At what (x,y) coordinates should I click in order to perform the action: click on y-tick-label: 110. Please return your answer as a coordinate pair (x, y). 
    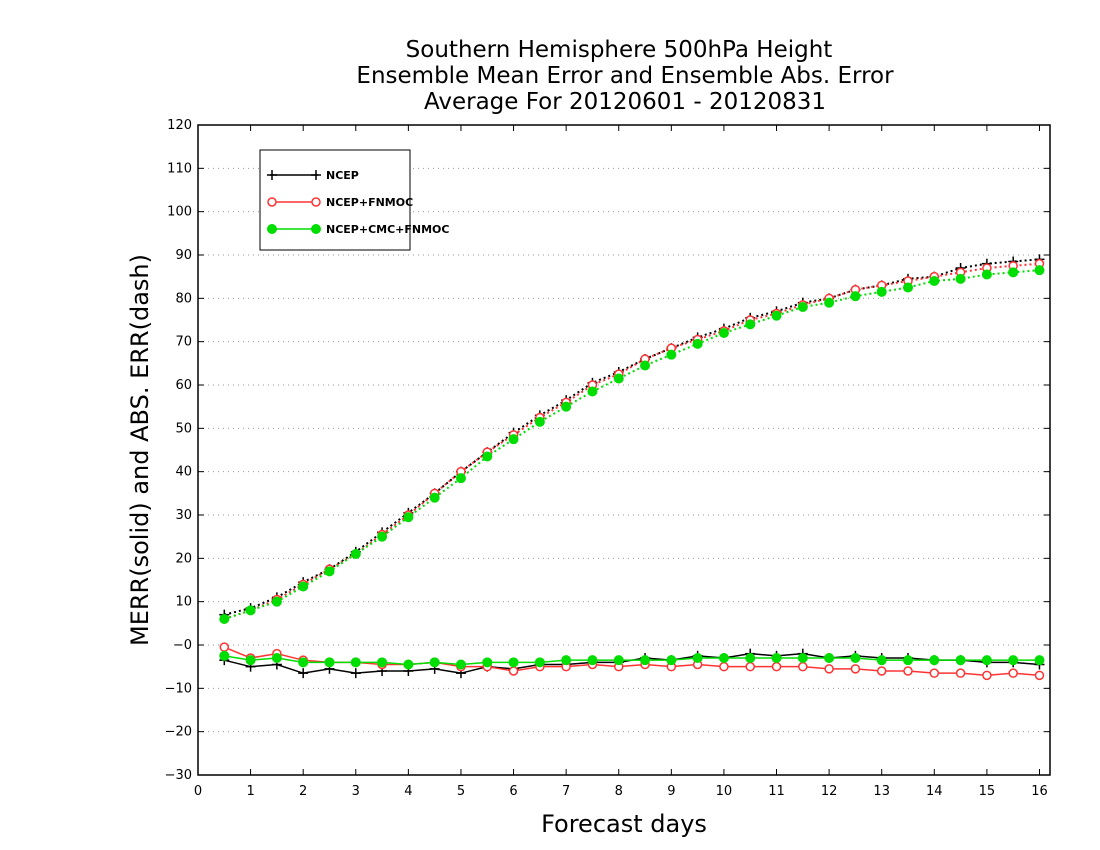
    Looking at the image, I should click on (179, 168).